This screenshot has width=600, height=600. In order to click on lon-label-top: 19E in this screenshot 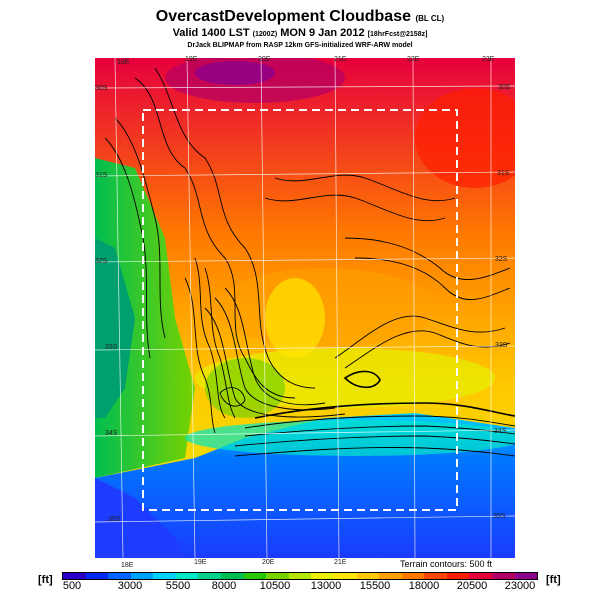, I will do `click(191, 59)`.